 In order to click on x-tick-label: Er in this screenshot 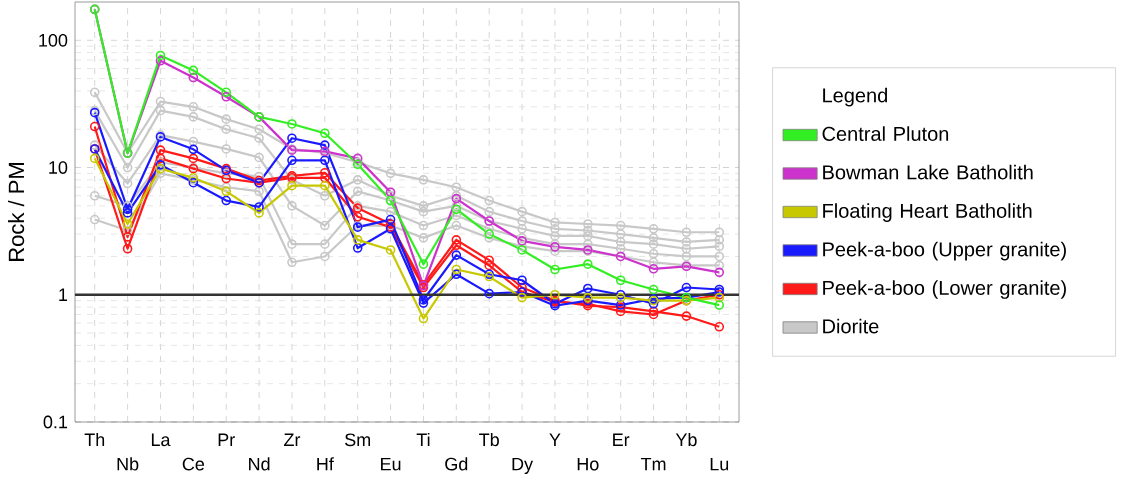, I will do `click(621, 439)`.